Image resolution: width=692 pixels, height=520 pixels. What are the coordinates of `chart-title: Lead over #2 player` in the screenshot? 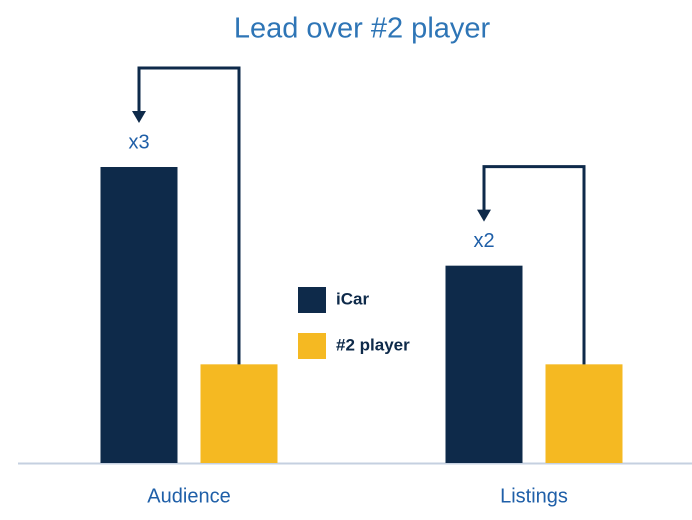 It's located at (362, 29).